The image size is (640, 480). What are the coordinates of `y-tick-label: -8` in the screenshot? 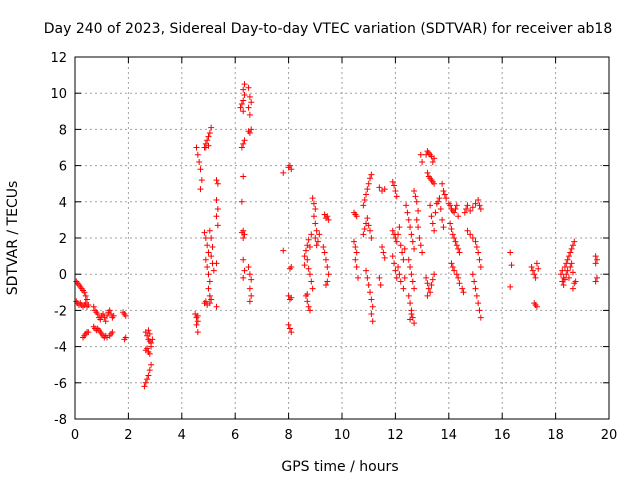 It's located at (60, 420).